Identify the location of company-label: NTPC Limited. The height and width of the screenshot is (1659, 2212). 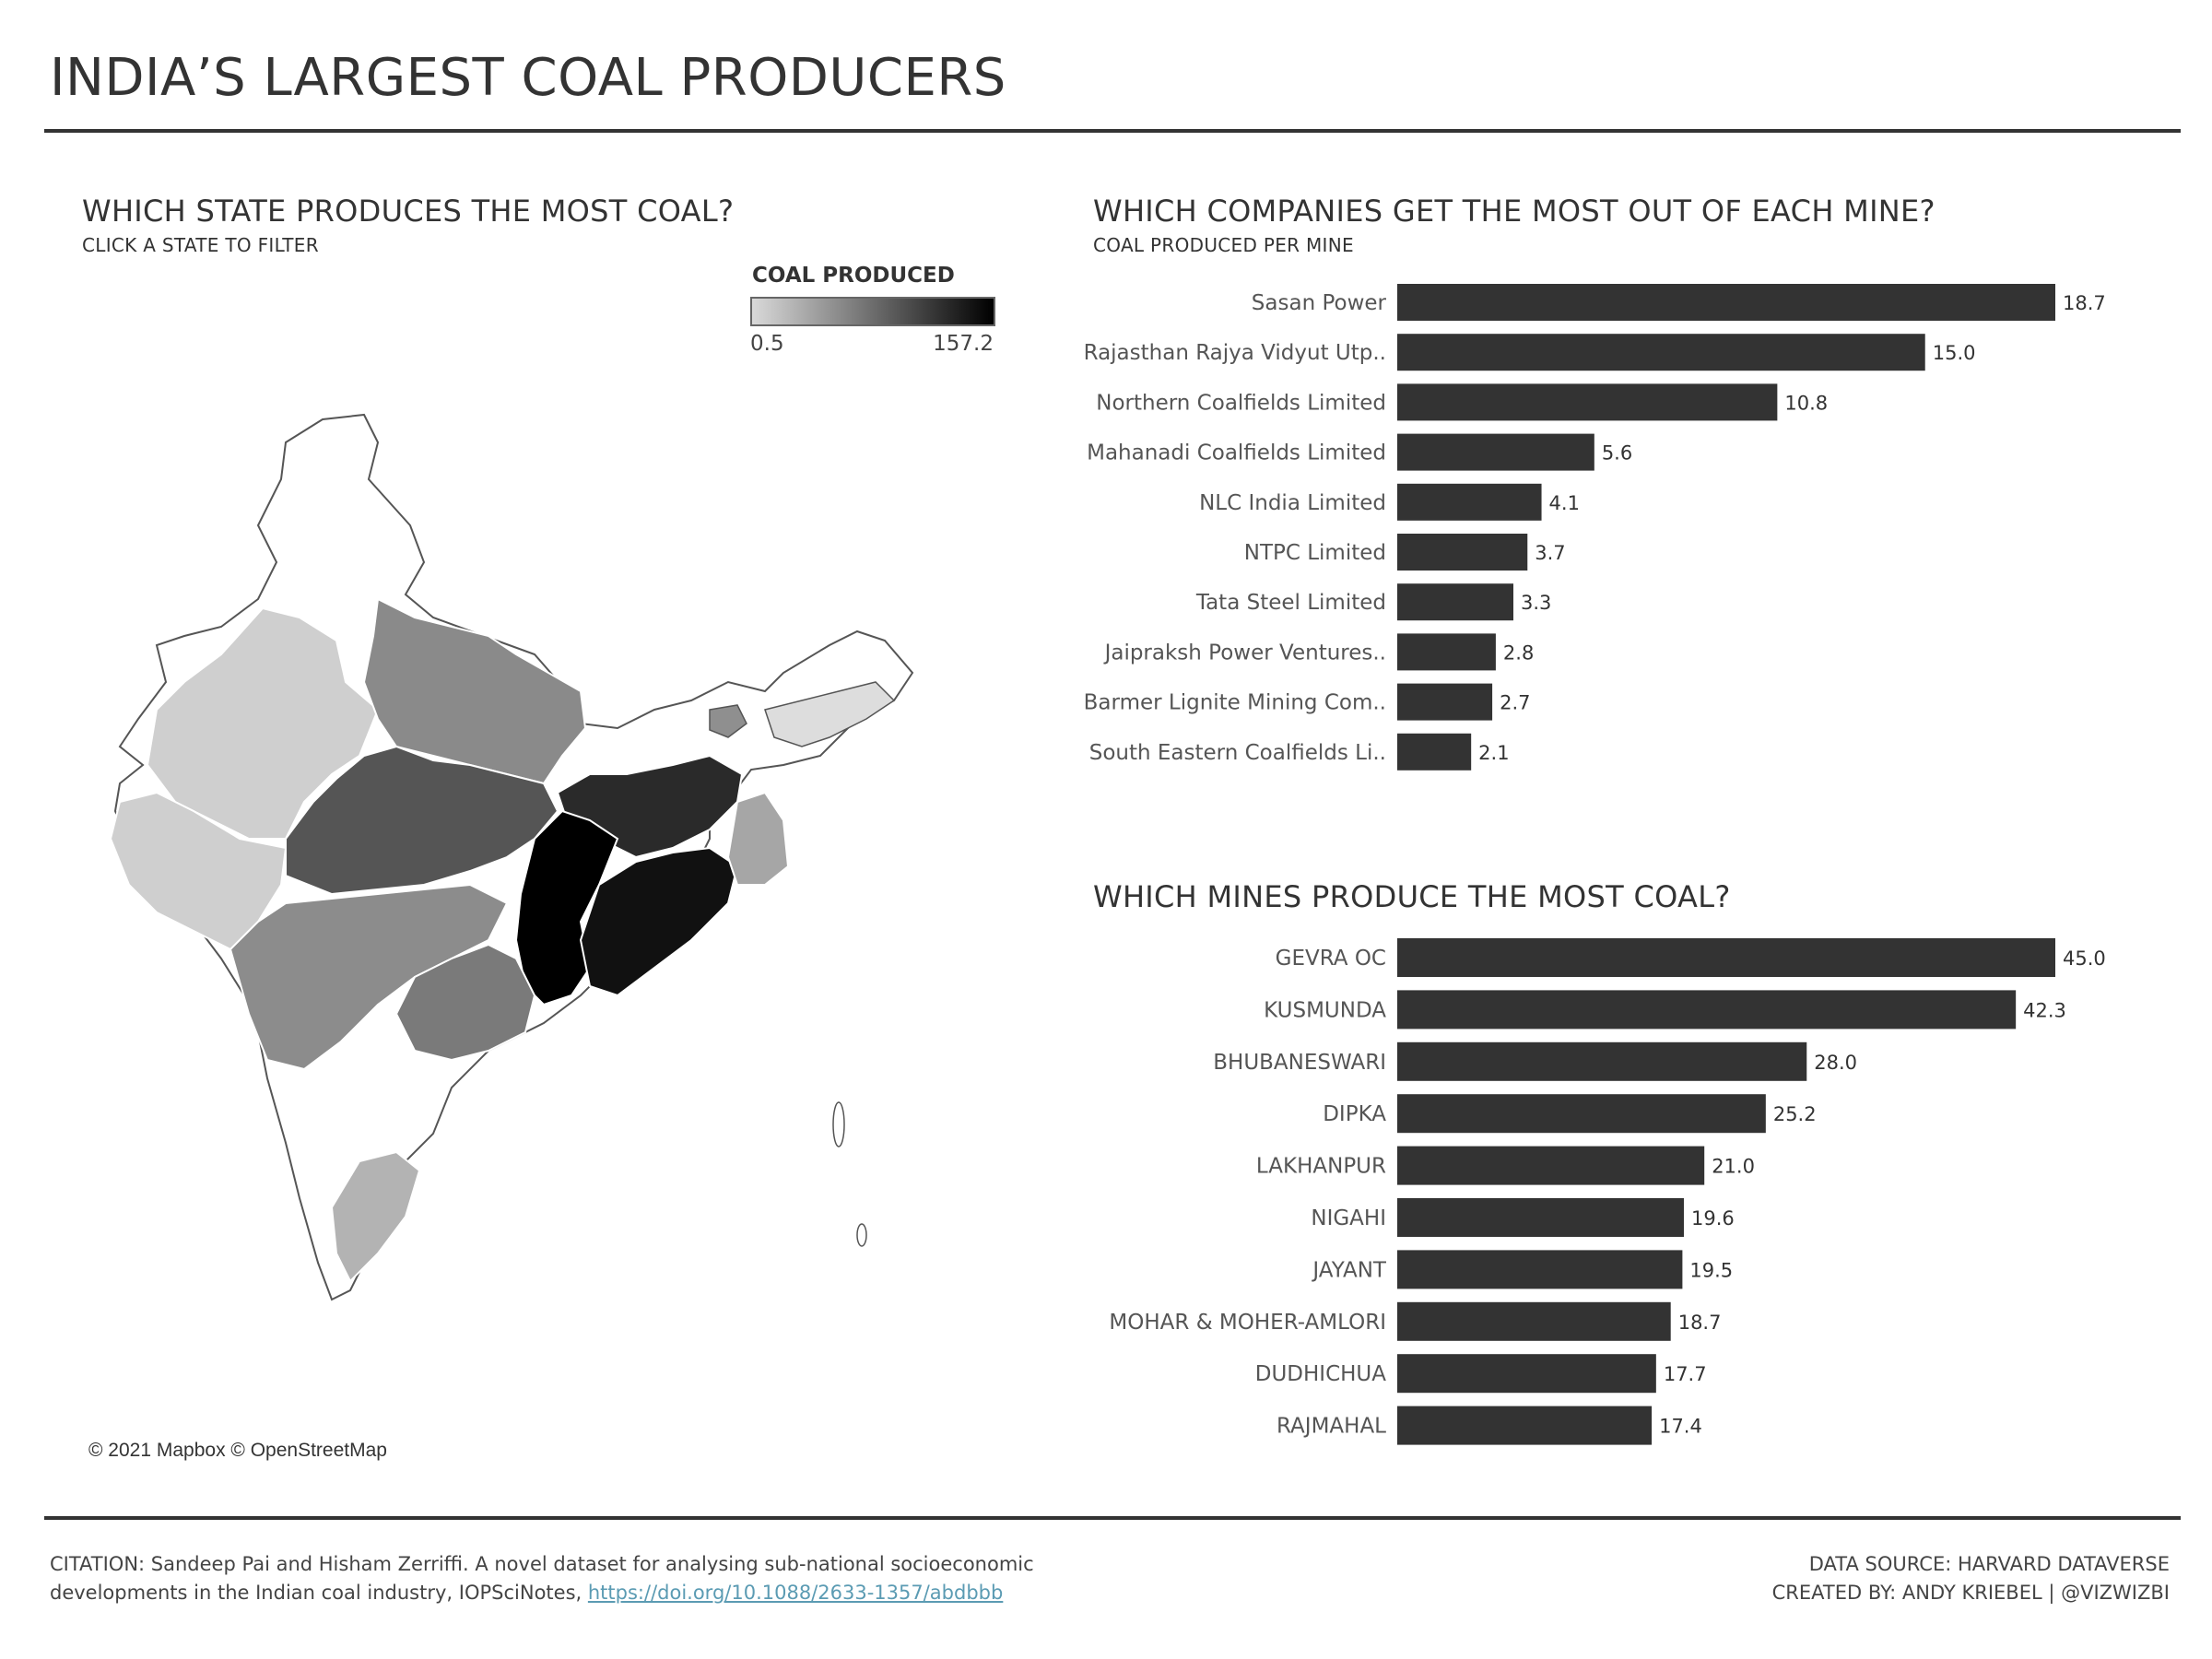
(1315, 553).